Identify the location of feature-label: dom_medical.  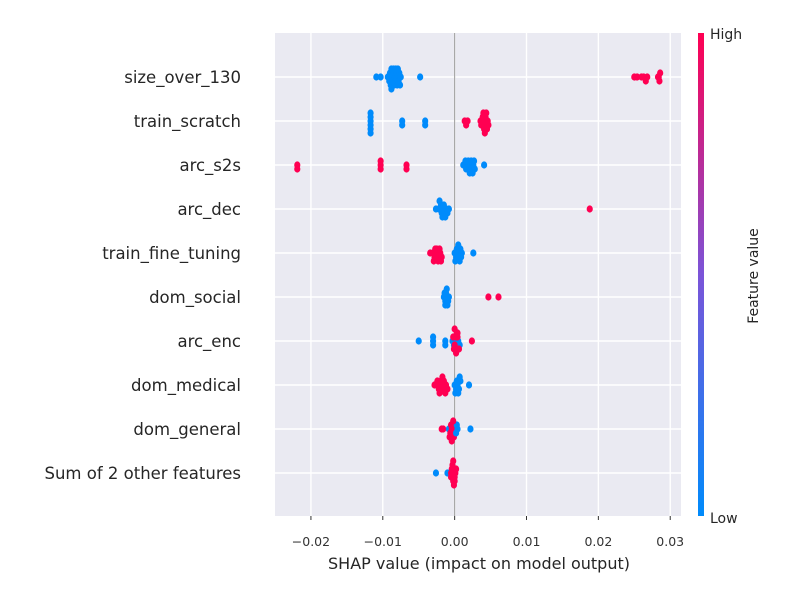
(186, 386).